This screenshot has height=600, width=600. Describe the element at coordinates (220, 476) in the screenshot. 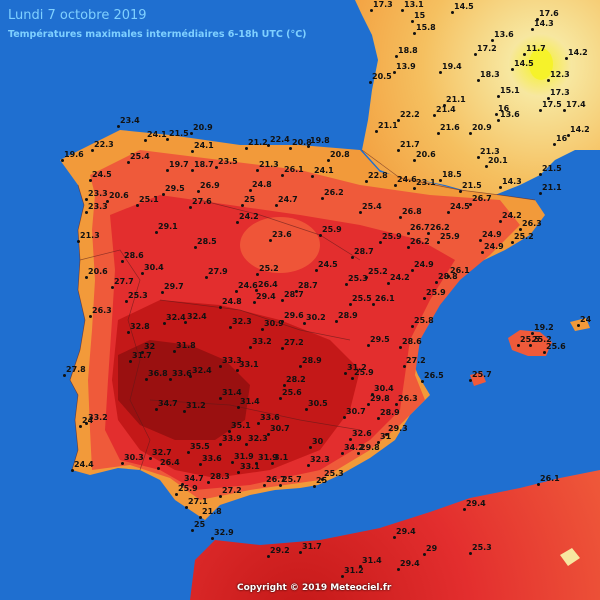

I see `station-value: 28.3` at that location.